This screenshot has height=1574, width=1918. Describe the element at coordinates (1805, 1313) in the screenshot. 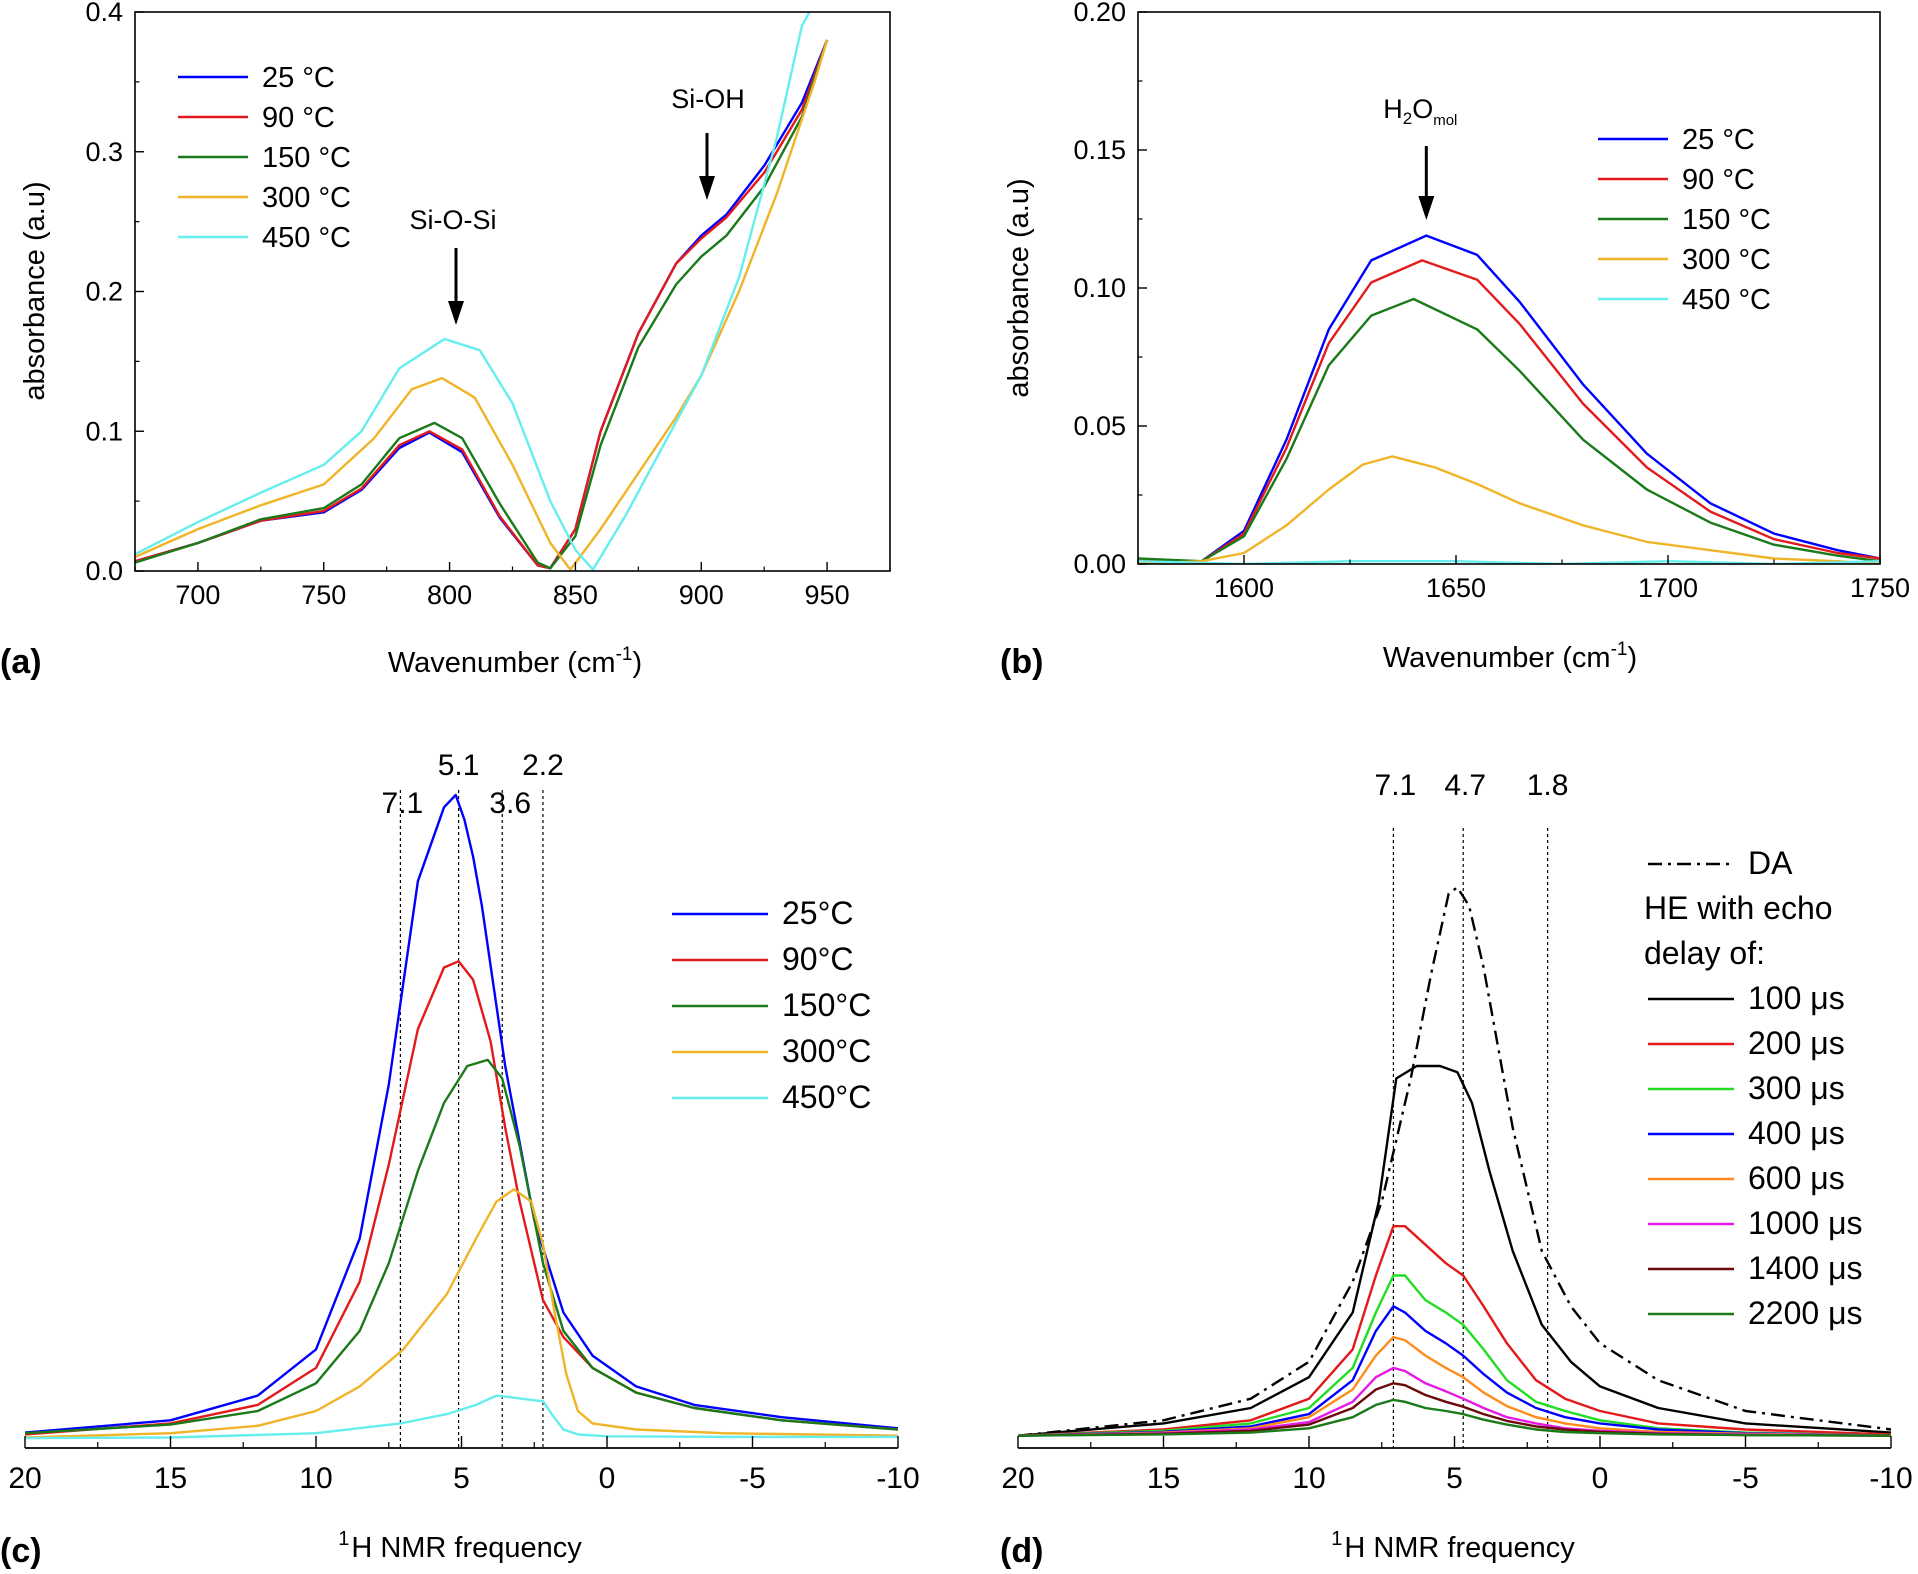

I see `legend-label: 2200 μs` at that location.